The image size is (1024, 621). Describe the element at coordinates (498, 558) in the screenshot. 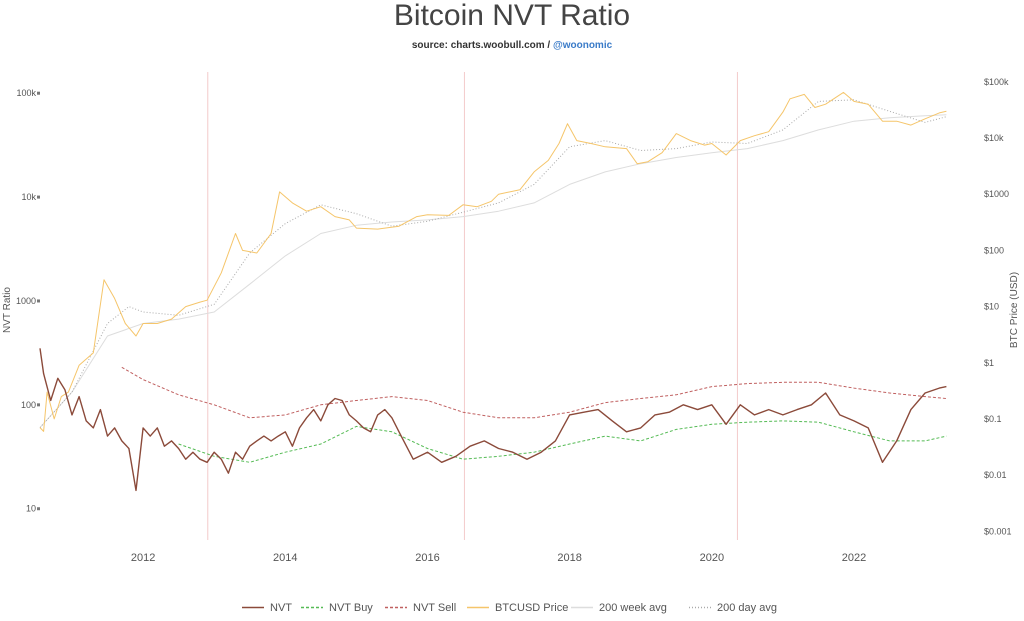

I see `x-axis-ticks: 2012 2014 2016 2018 2020 2022` at that location.